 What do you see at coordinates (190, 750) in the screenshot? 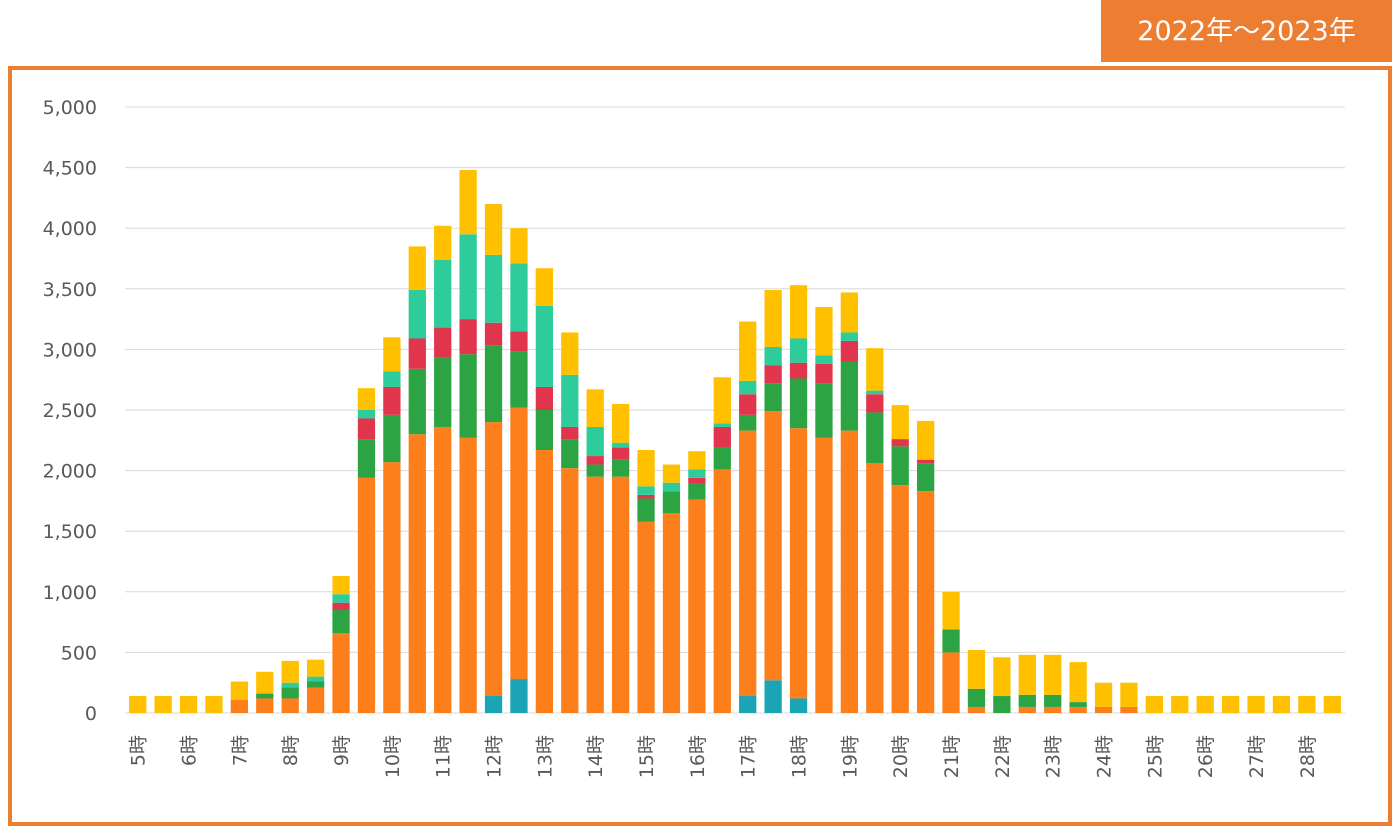
I see `x-tick-label: 6時` at bounding box center [190, 750].